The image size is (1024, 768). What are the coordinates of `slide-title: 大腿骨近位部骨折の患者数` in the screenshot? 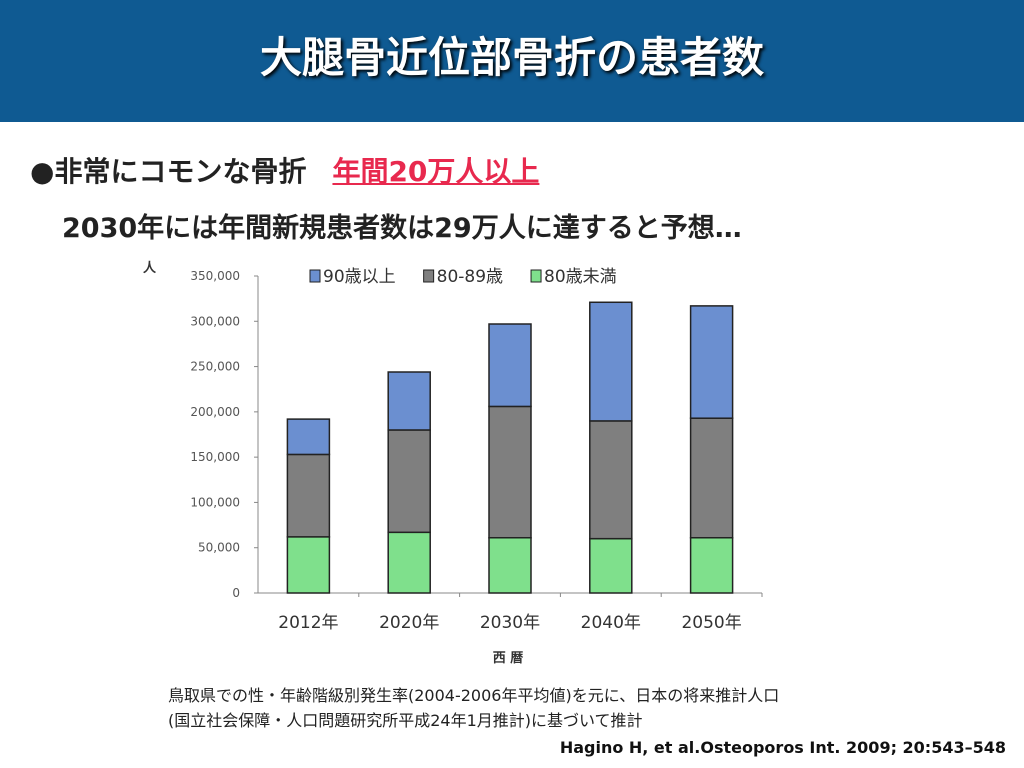 It's located at (511, 57).